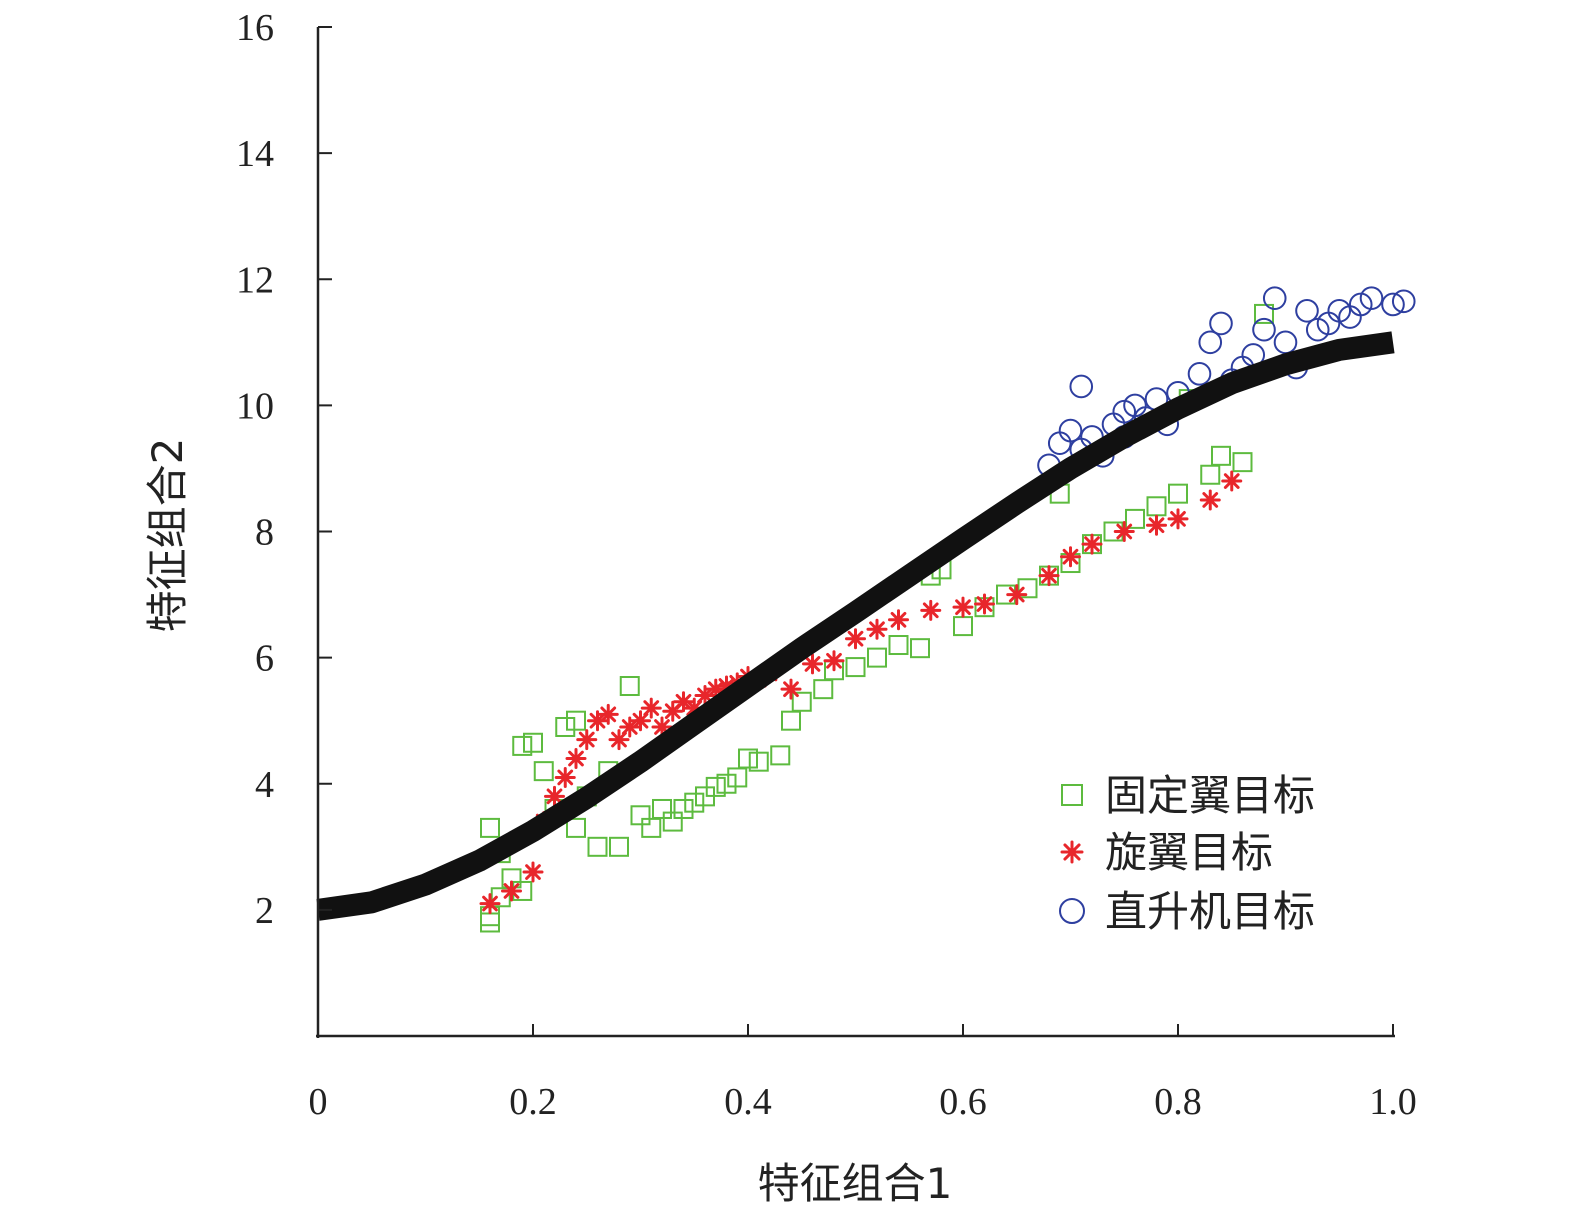  I want to click on legend-item: 旋翼目标, so click(1166, 852).